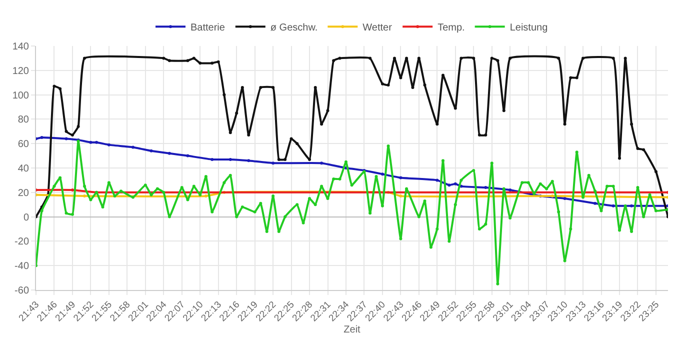 The width and height of the screenshot is (690, 345). I want to click on y-tick-label: 60, so click(24, 144).